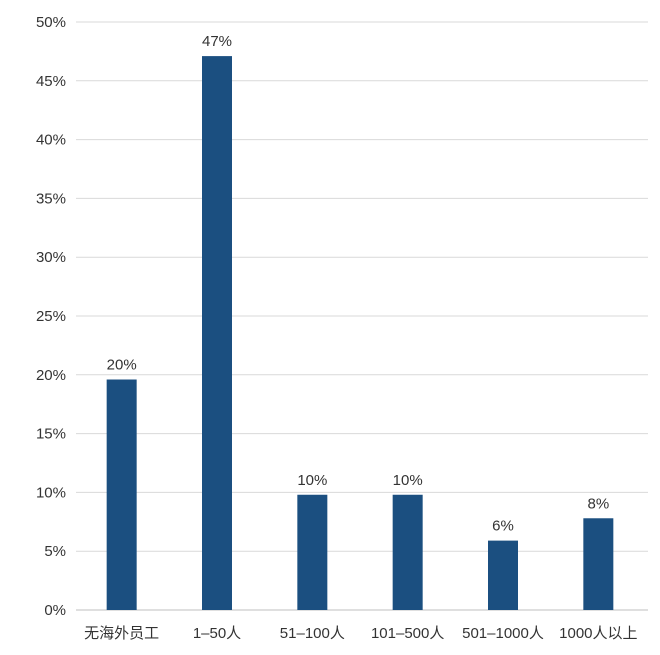 The image size is (660, 655). Describe the element at coordinates (55, 610) in the screenshot. I see `y-tick-label: 0%` at that location.